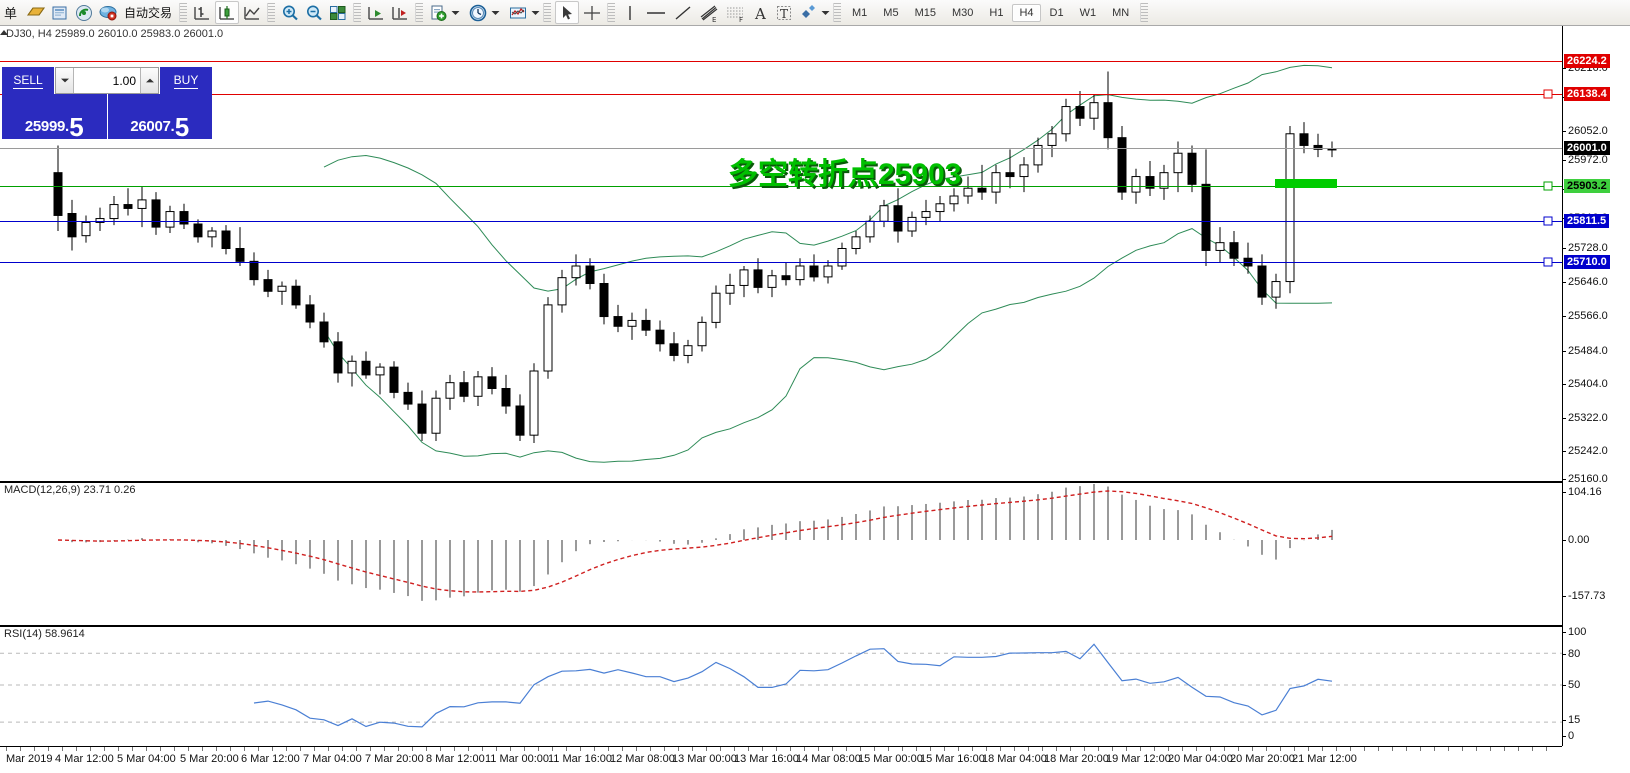 This screenshot has width=1630, height=773. Describe the element at coordinates (567, 12) in the screenshot. I see `cursor-icon` at that location.